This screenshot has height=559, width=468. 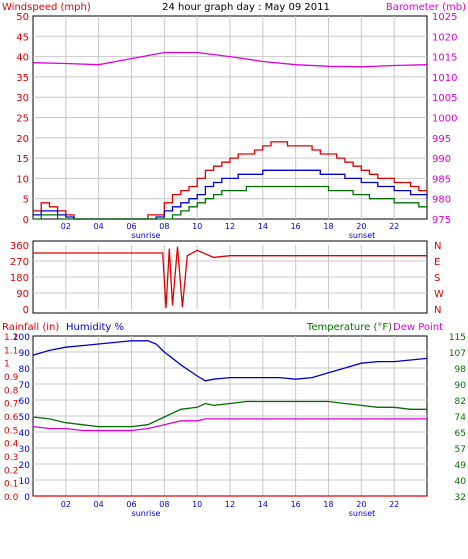 I want to click on direction-degree-label: 90, so click(x=22, y=294).